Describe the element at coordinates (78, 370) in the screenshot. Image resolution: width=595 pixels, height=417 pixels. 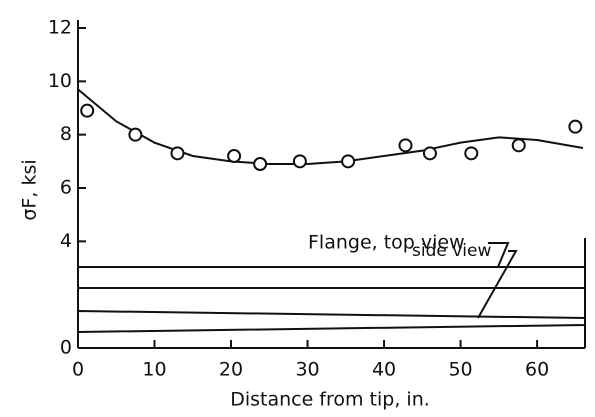
I see `x-tick-label: 0` at that location.